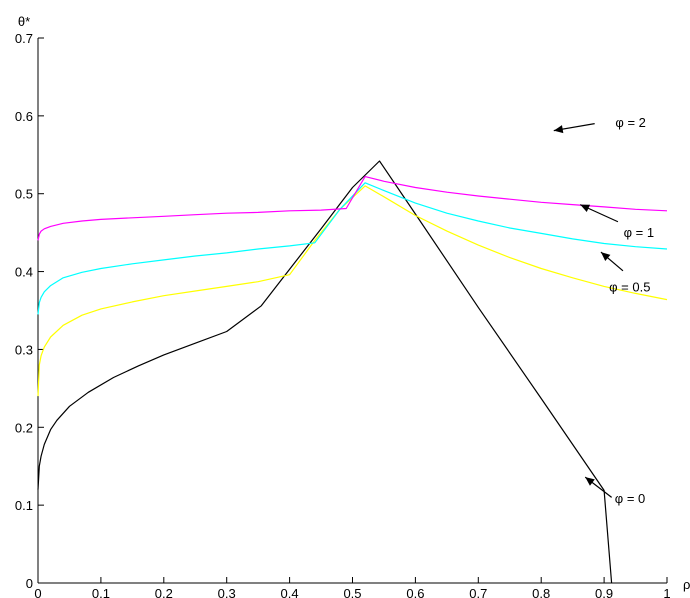 Image resolution: width=690 pixels, height=598 pixels. I want to click on x-tick-label: 1, so click(666, 592).